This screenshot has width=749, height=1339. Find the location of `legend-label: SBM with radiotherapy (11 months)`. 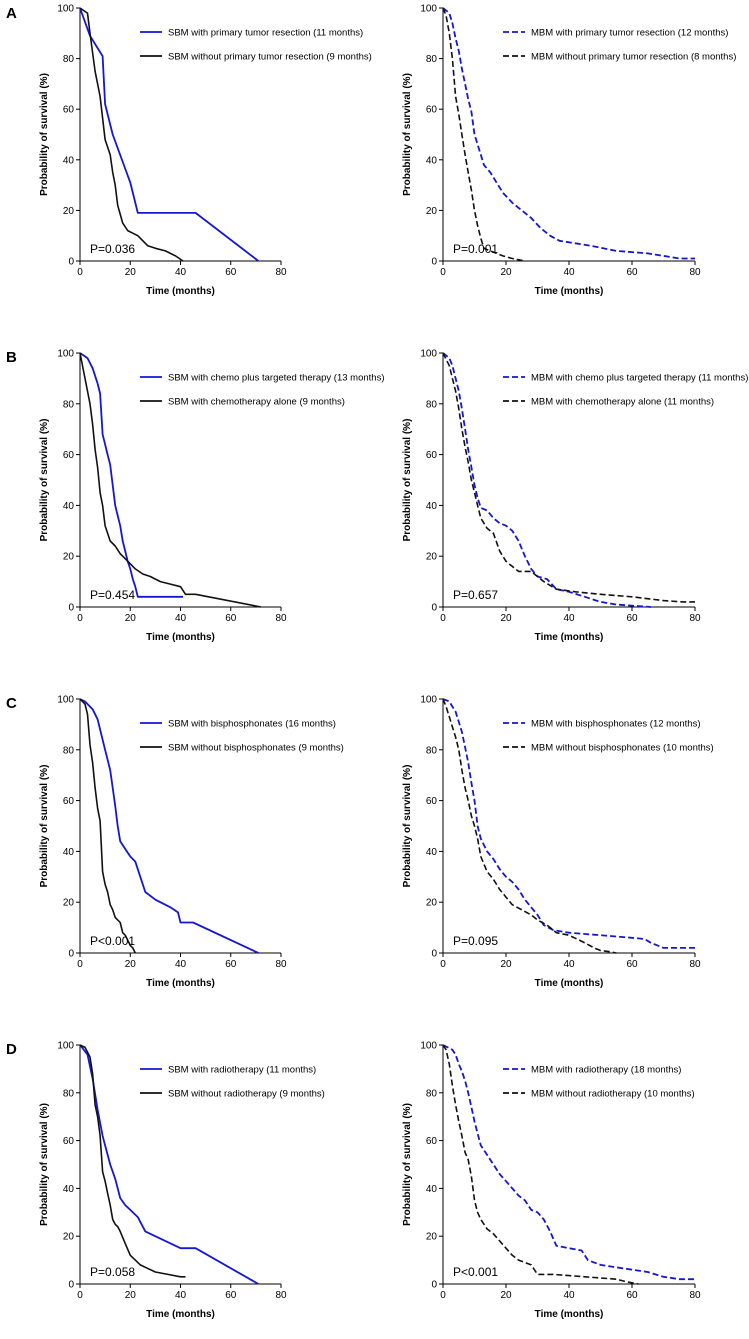

legend-label: SBM with radiotherapy (11 months) is located at coordinates (242, 1070).